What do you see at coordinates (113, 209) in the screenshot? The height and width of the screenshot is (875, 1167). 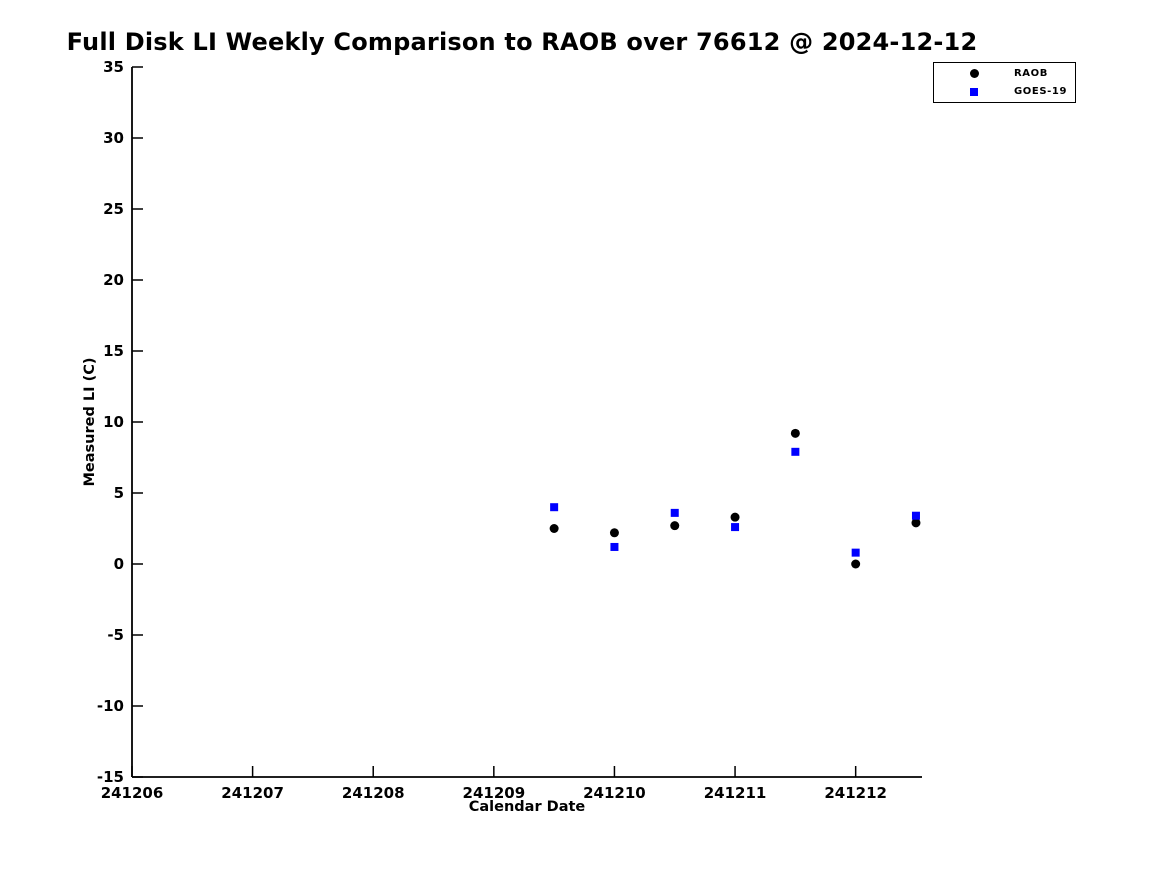 I see `y-tick-label: 25` at bounding box center [113, 209].